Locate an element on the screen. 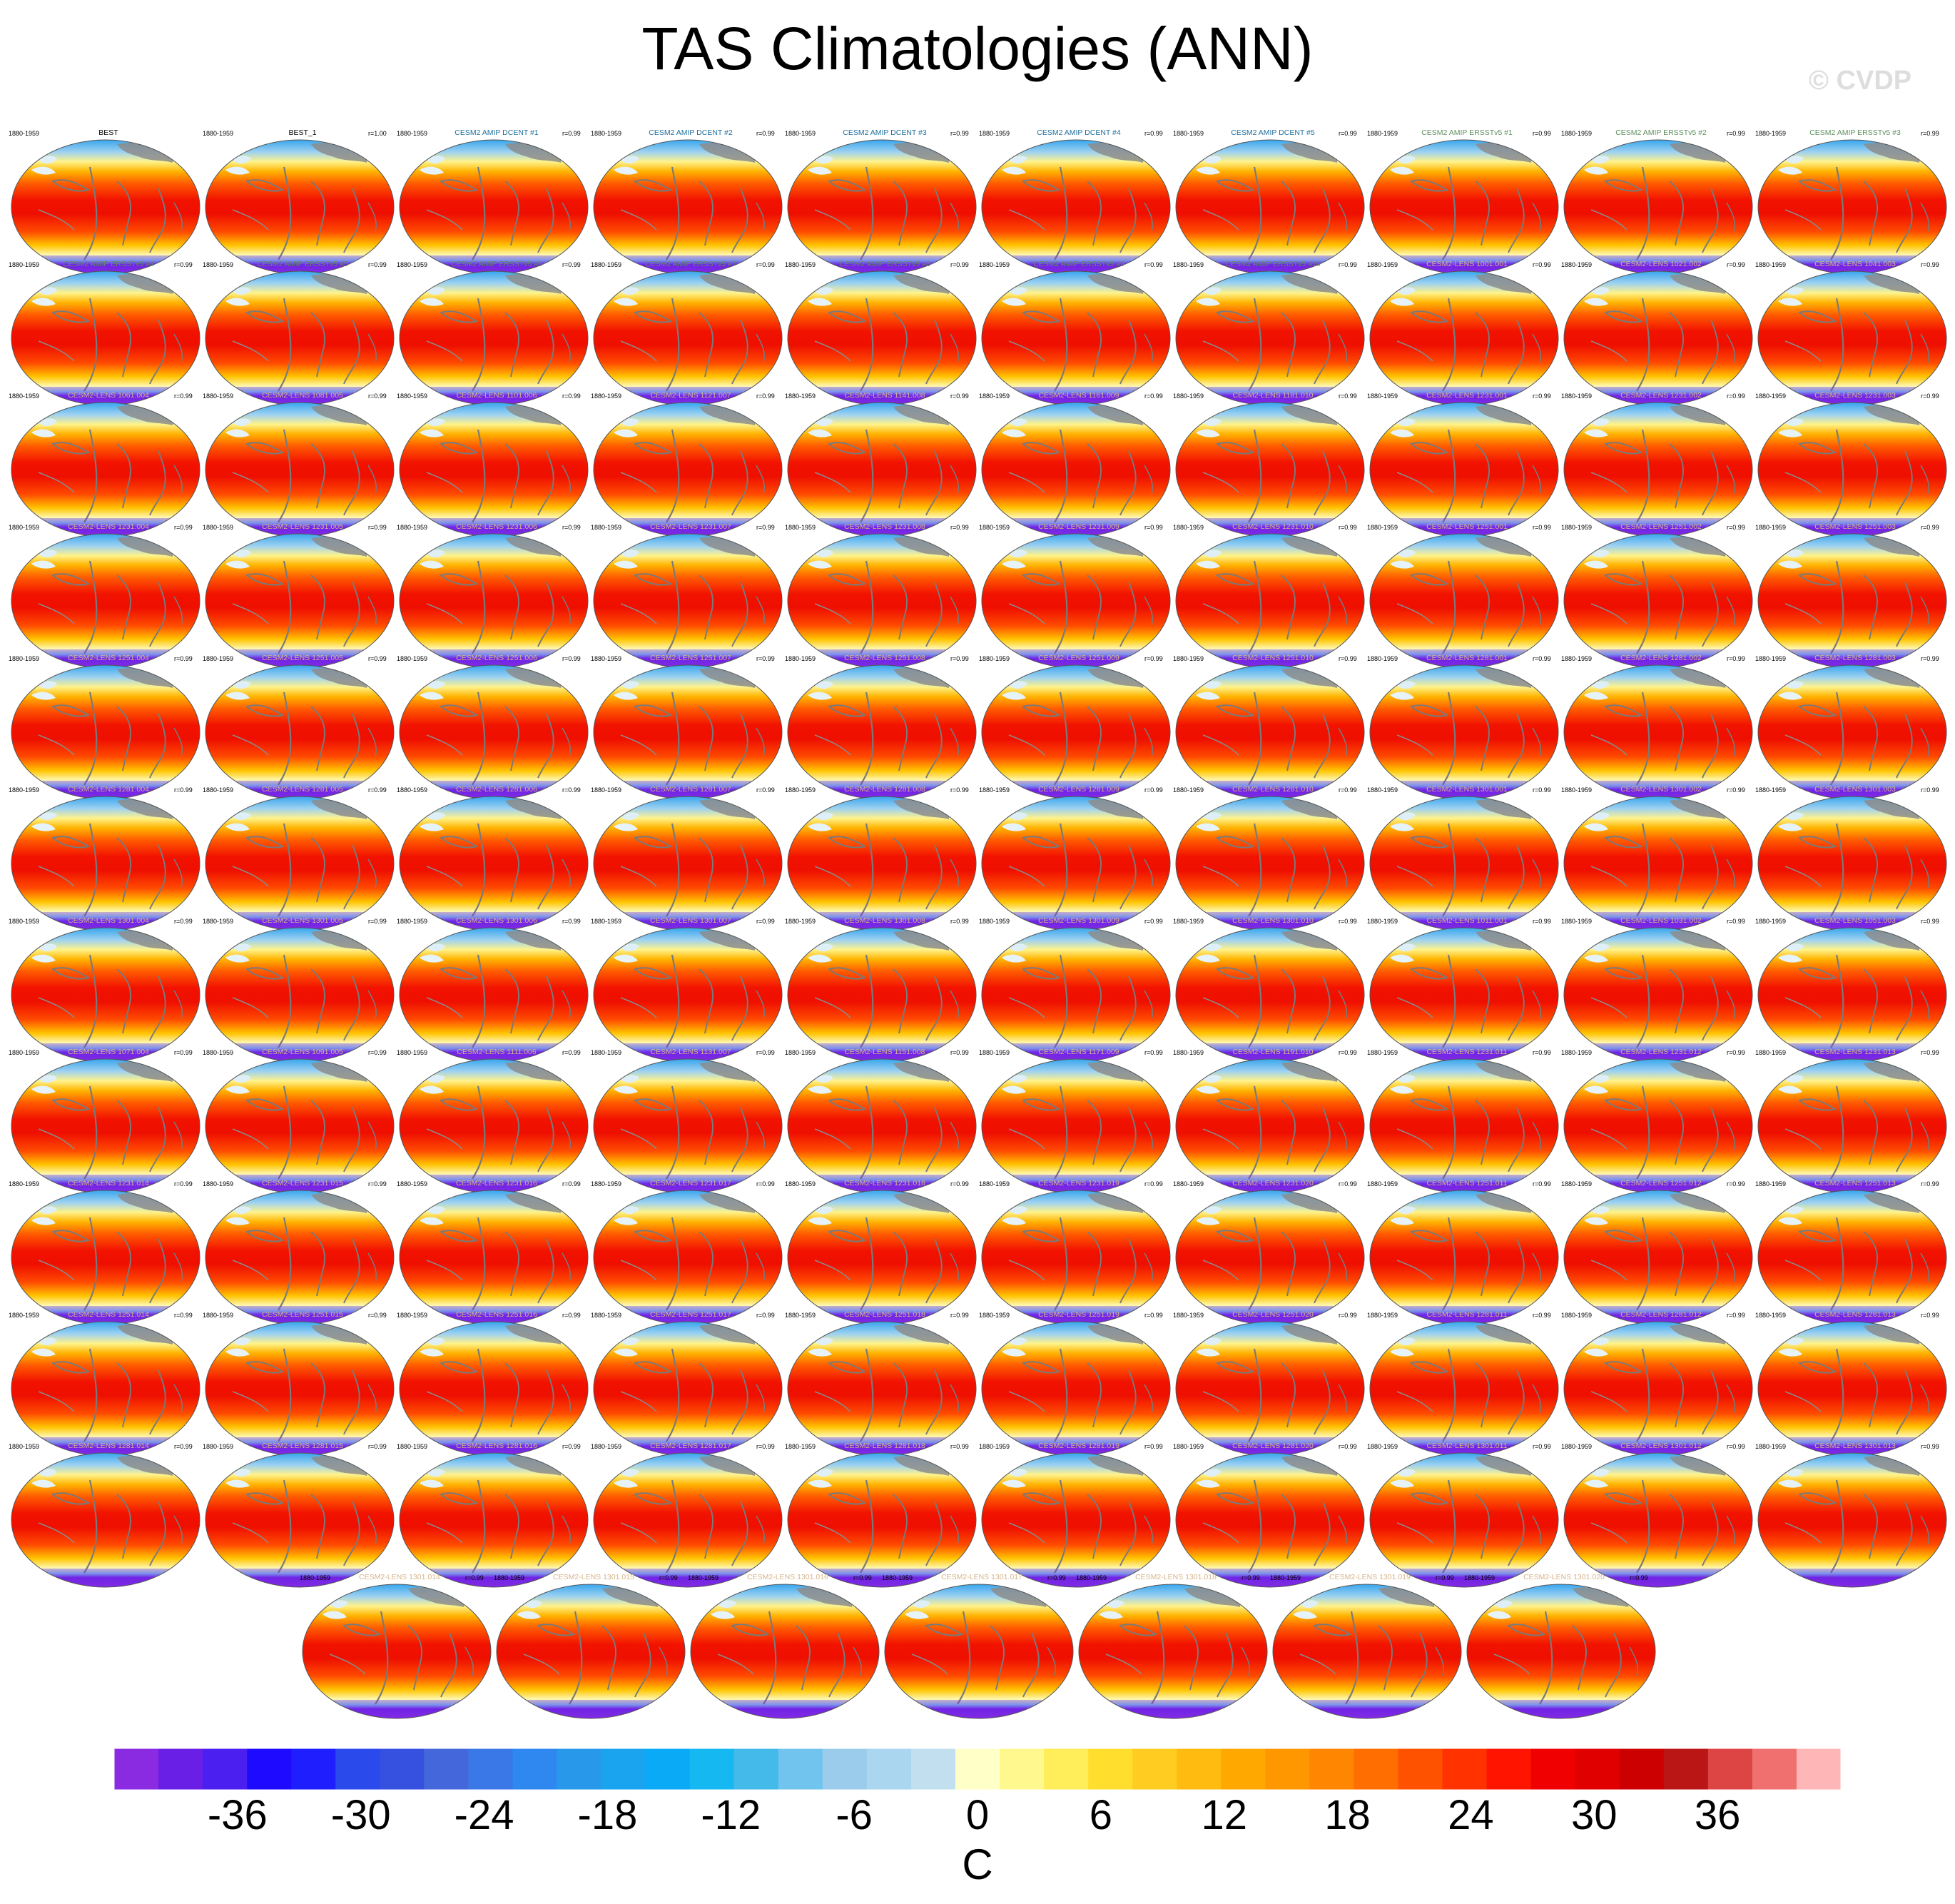 The height and width of the screenshot is (1904, 1955). panel-title: CESM2 AMIP ERSSTv5 #7 is located at coordinates (690, 264).